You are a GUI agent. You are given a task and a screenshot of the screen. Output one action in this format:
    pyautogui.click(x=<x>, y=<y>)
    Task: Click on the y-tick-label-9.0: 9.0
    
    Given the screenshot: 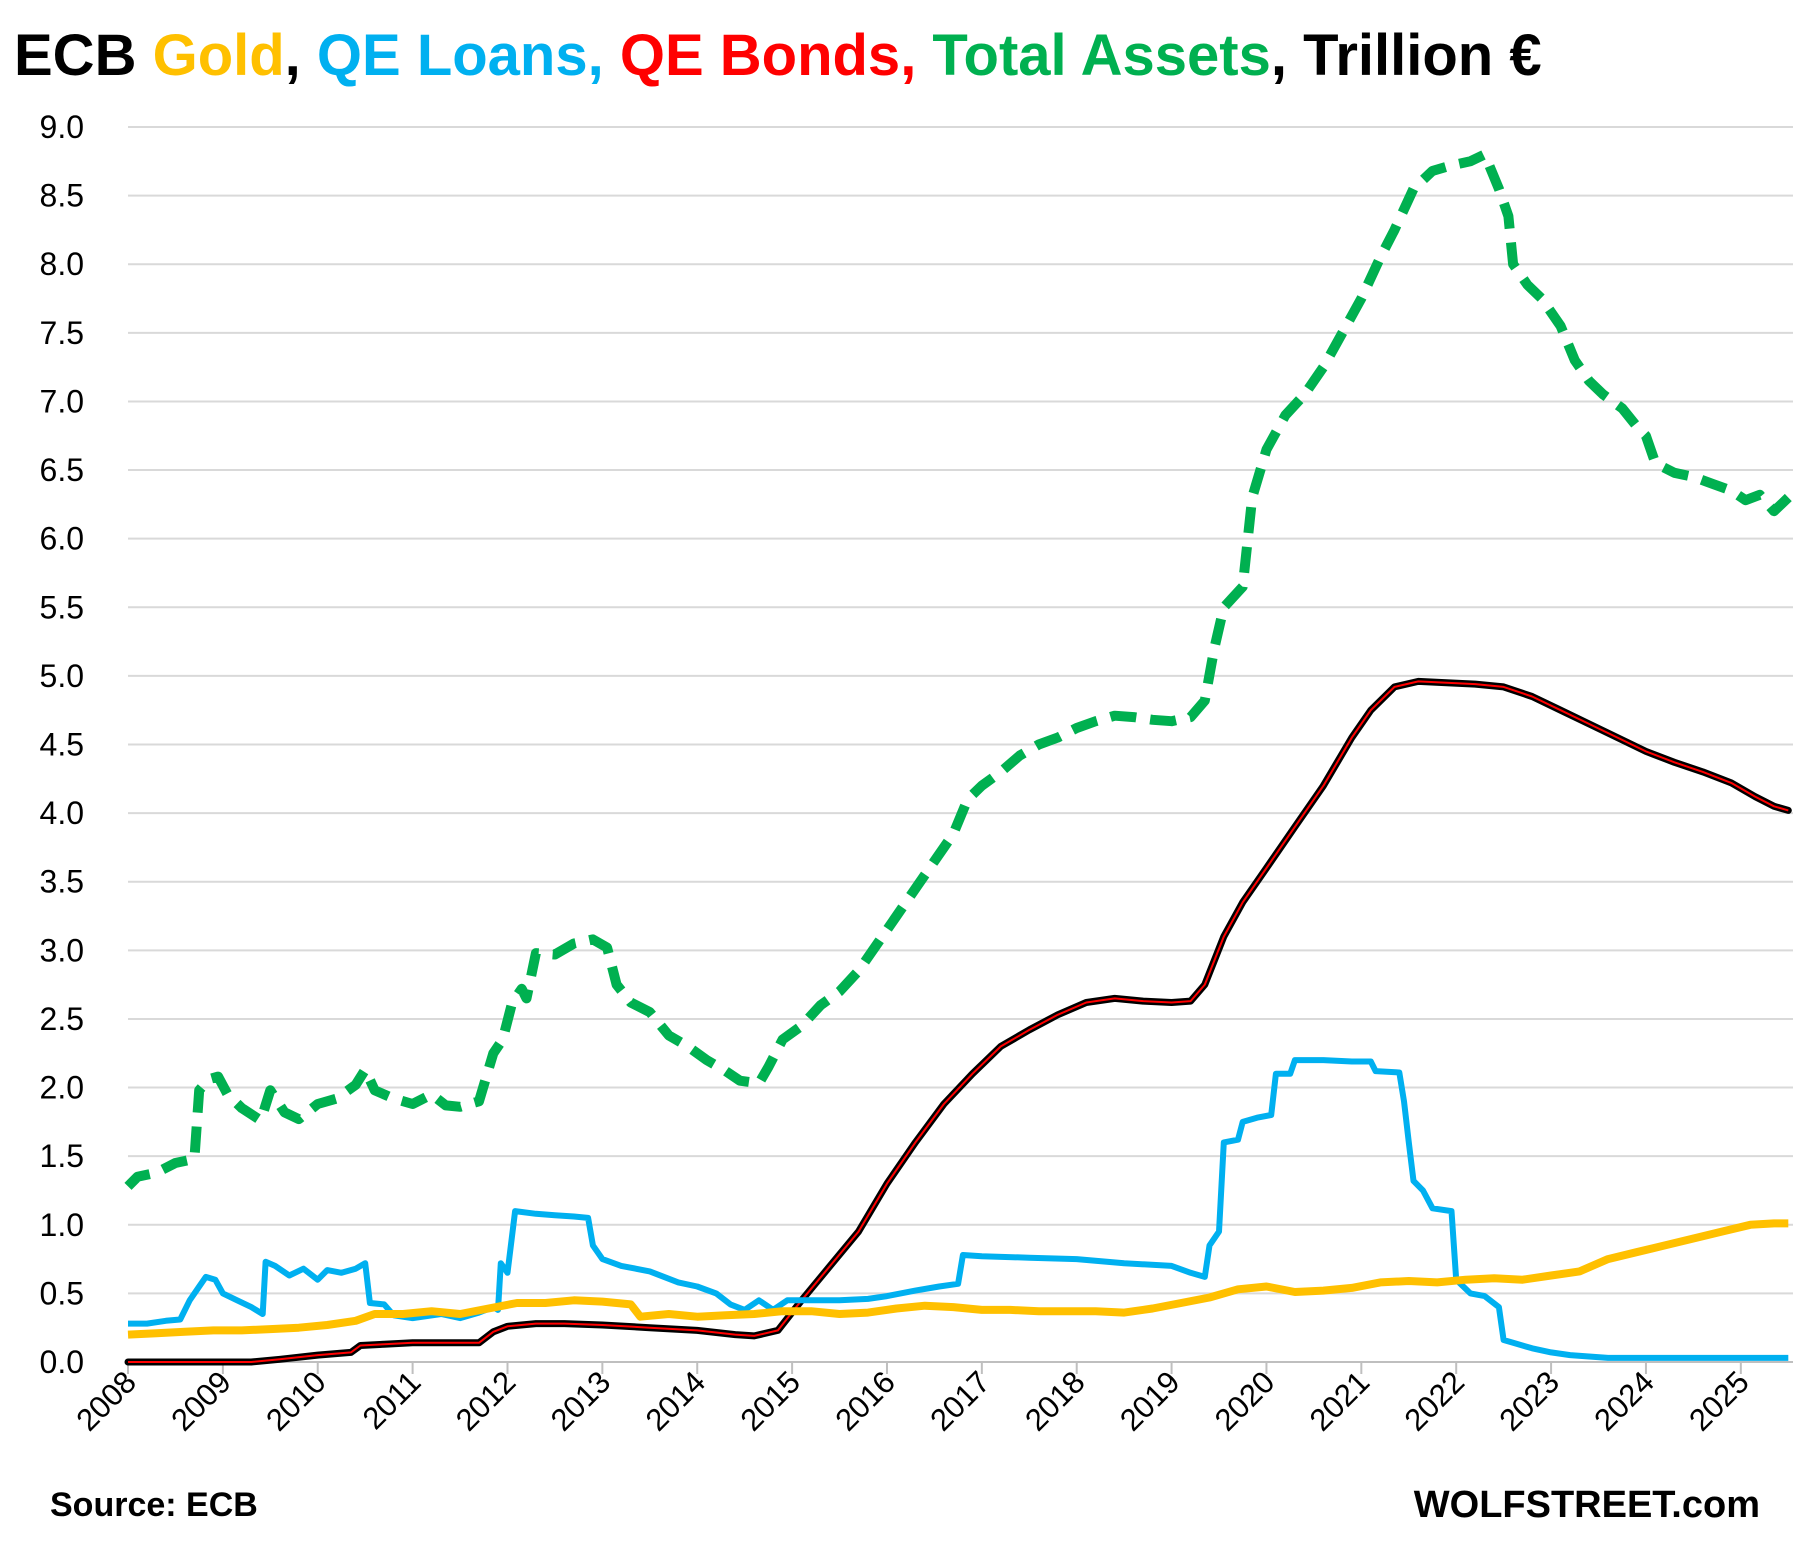 What is the action you would take?
    pyautogui.click(x=62, y=127)
    